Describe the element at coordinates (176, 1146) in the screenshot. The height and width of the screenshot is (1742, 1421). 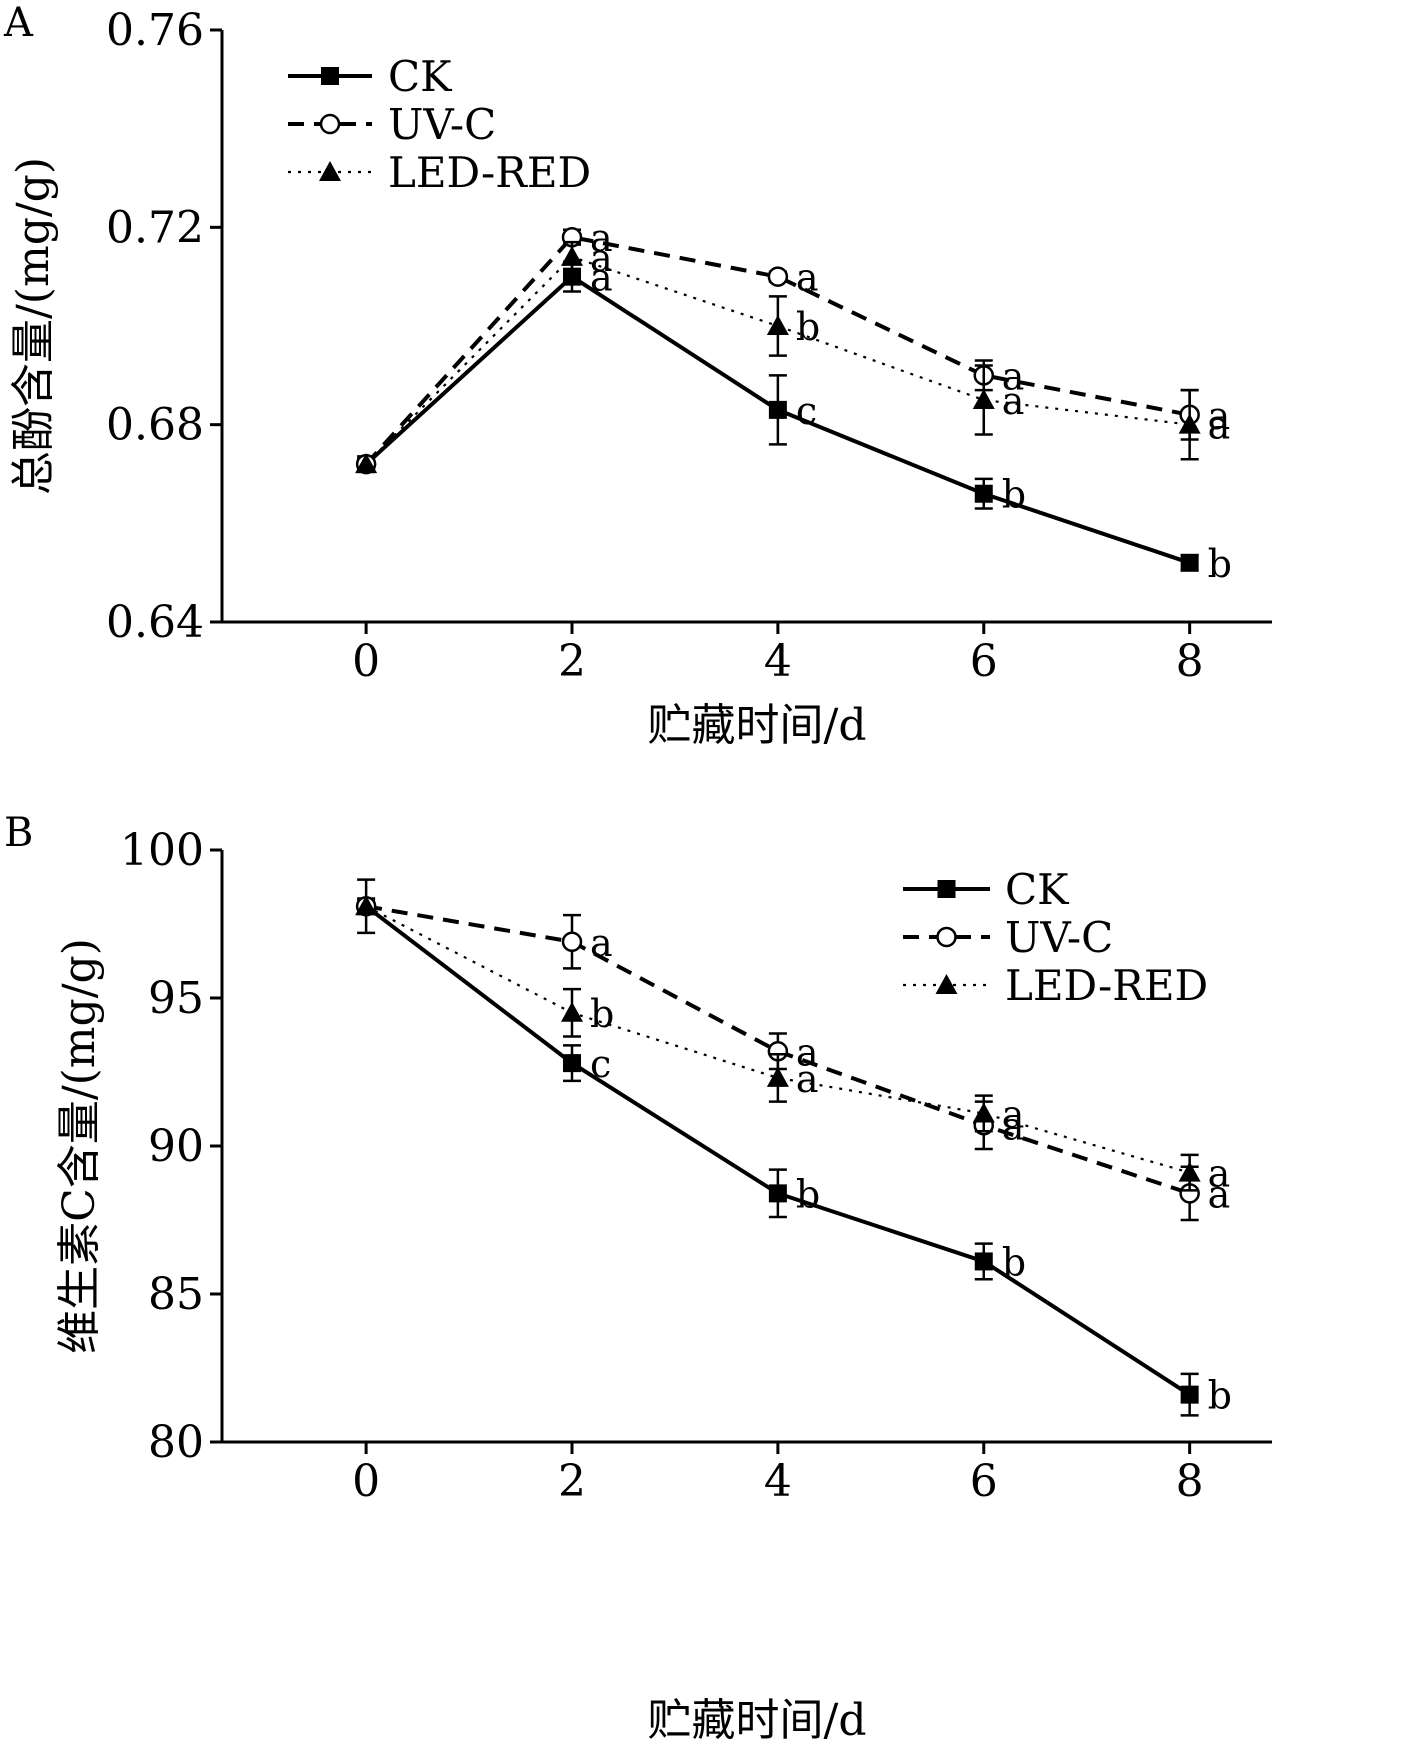
I see `y-tick-label: 90` at that location.